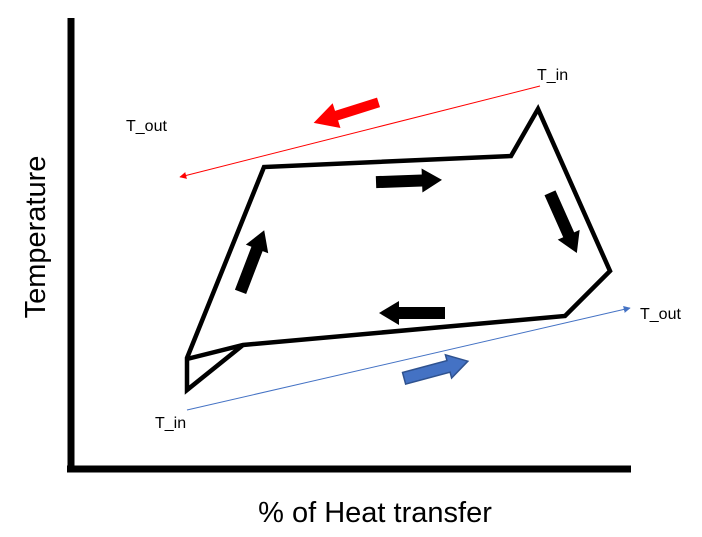 This screenshot has width=702, height=537. Describe the element at coordinates (360, 132) in the screenshot. I see `hot-stream-line` at that location.